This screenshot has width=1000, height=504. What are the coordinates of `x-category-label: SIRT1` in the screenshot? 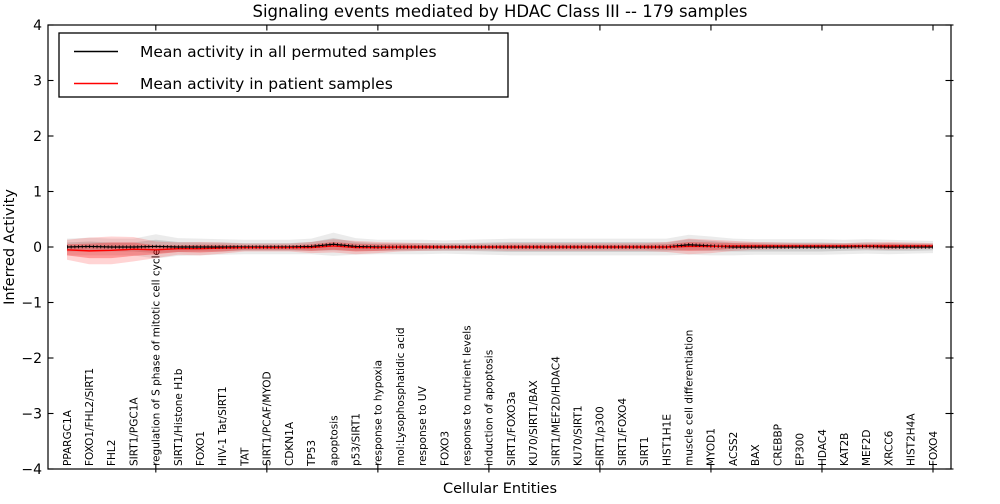 It's located at (645, 451).